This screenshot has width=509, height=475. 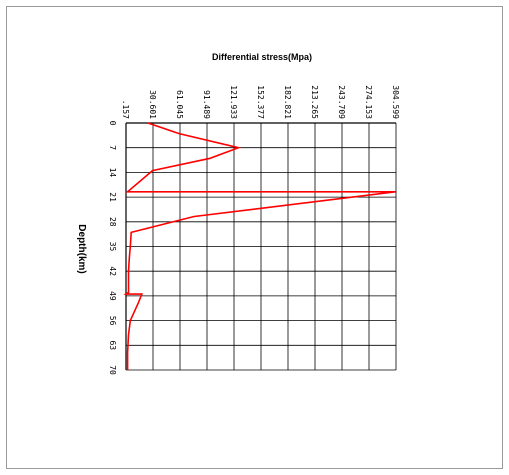 I want to click on y-tick-label: 14, so click(x=112, y=173).